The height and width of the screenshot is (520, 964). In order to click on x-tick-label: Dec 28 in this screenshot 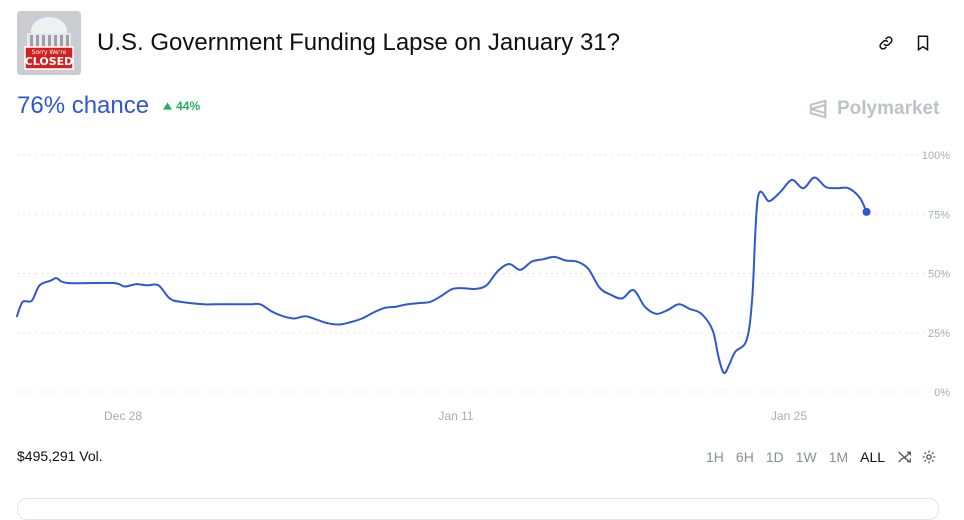, I will do `click(123, 416)`.